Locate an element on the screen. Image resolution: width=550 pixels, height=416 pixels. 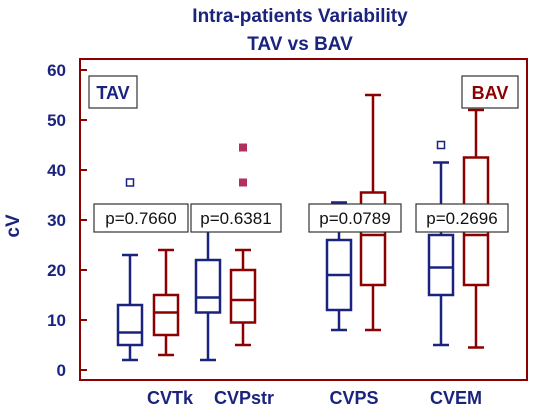
y-tick-label: 40 is located at coordinates (56, 170).